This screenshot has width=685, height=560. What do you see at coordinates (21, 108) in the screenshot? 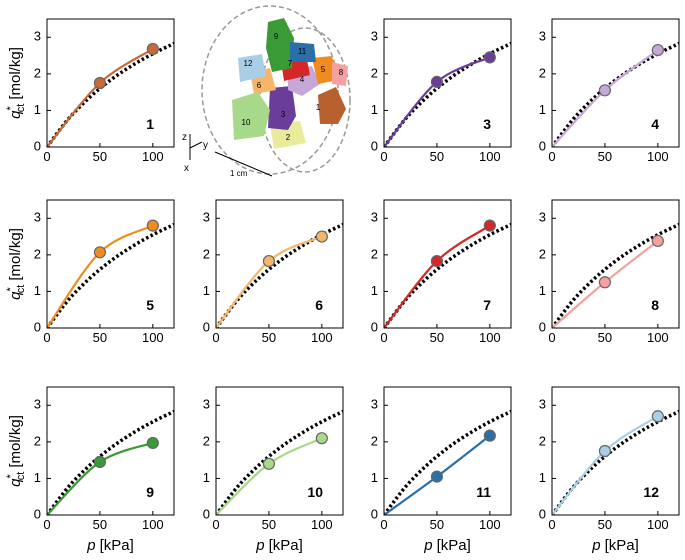
I see `y-label-sub: ct` at bounding box center [21, 108].